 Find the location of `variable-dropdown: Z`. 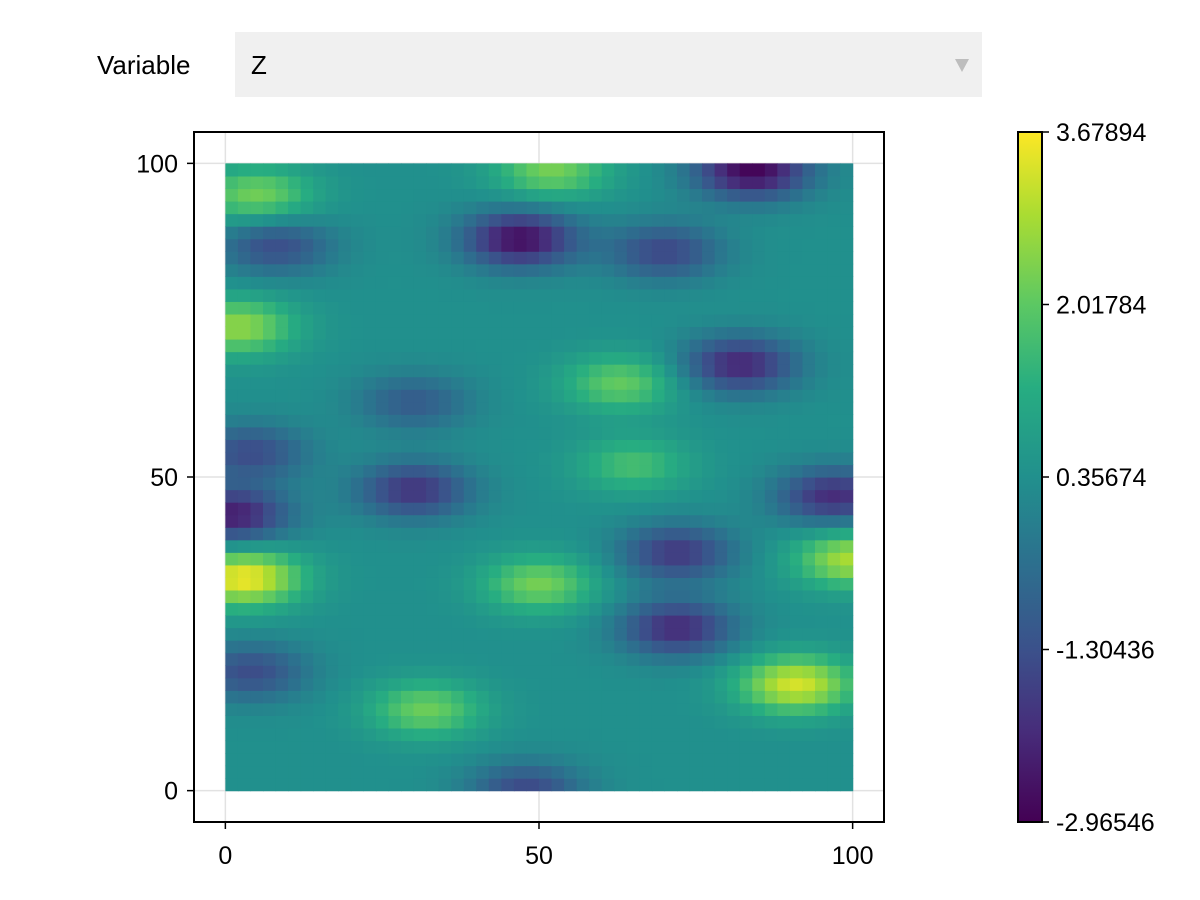

variable-dropdown: Z is located at coordinates (608, 64).